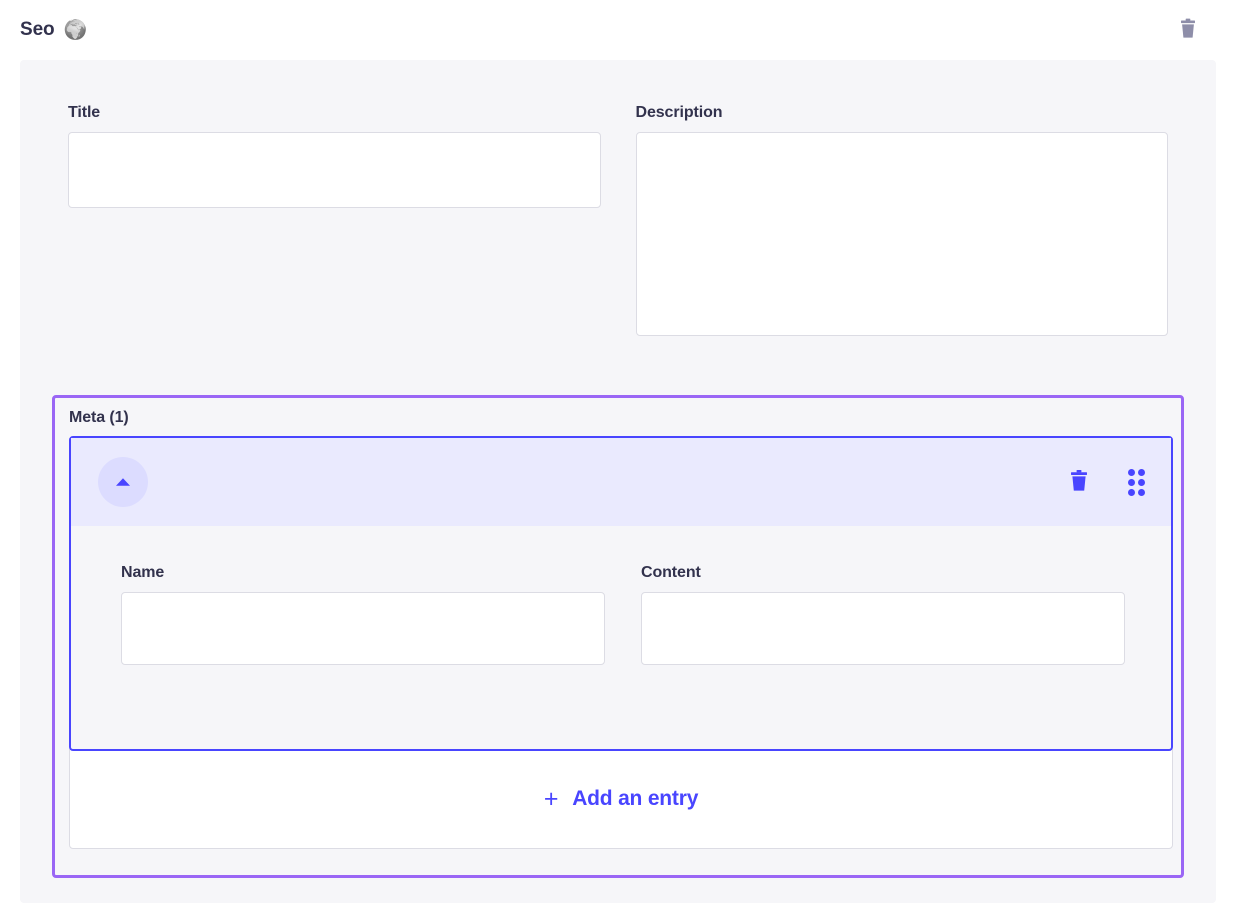  I want to click on meta-entry-header, so click(621, 482).